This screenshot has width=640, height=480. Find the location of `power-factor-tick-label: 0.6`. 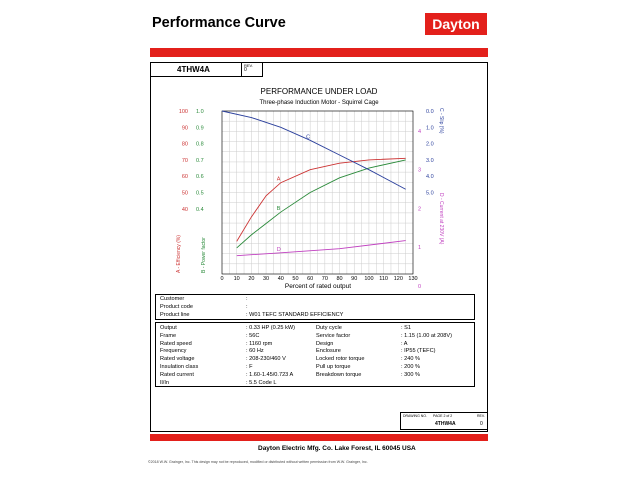

power-factor-tick-label: 0.6 is located at coordinates (200, 177).